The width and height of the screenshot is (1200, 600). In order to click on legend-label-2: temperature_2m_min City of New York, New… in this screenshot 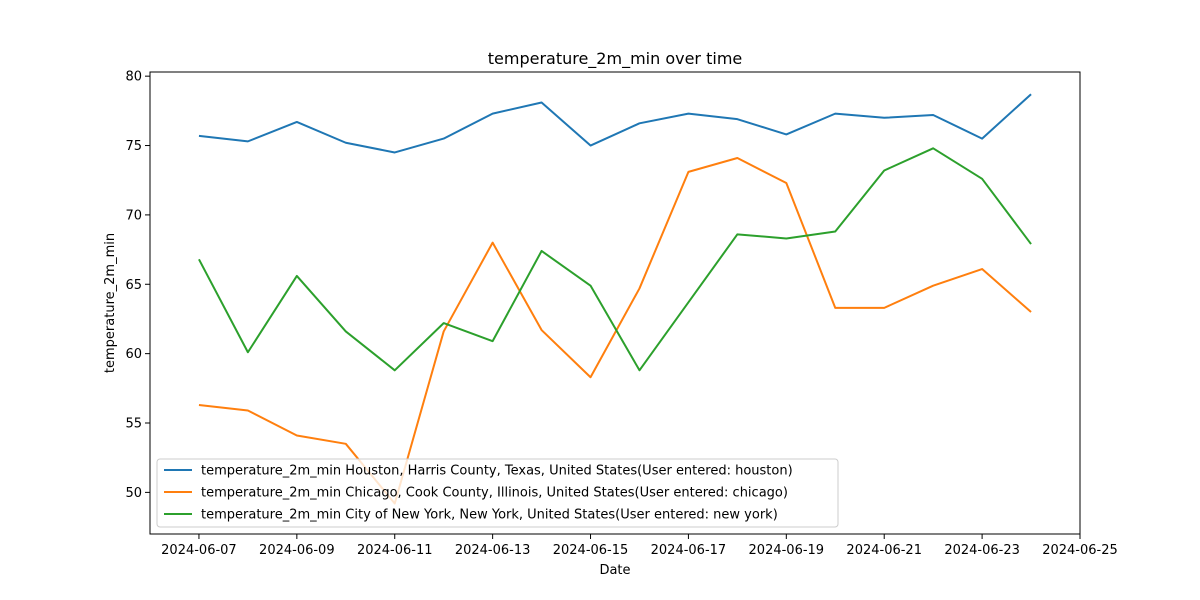, I will do `click(489, 515)`.